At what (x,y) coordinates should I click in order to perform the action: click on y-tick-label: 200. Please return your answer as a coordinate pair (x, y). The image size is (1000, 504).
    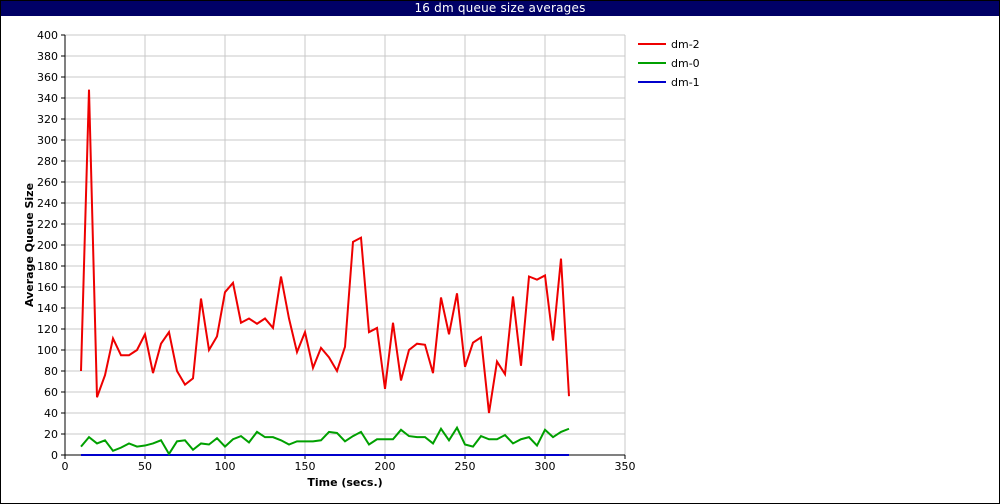
    Looking at the image, I should click on (47, 245).